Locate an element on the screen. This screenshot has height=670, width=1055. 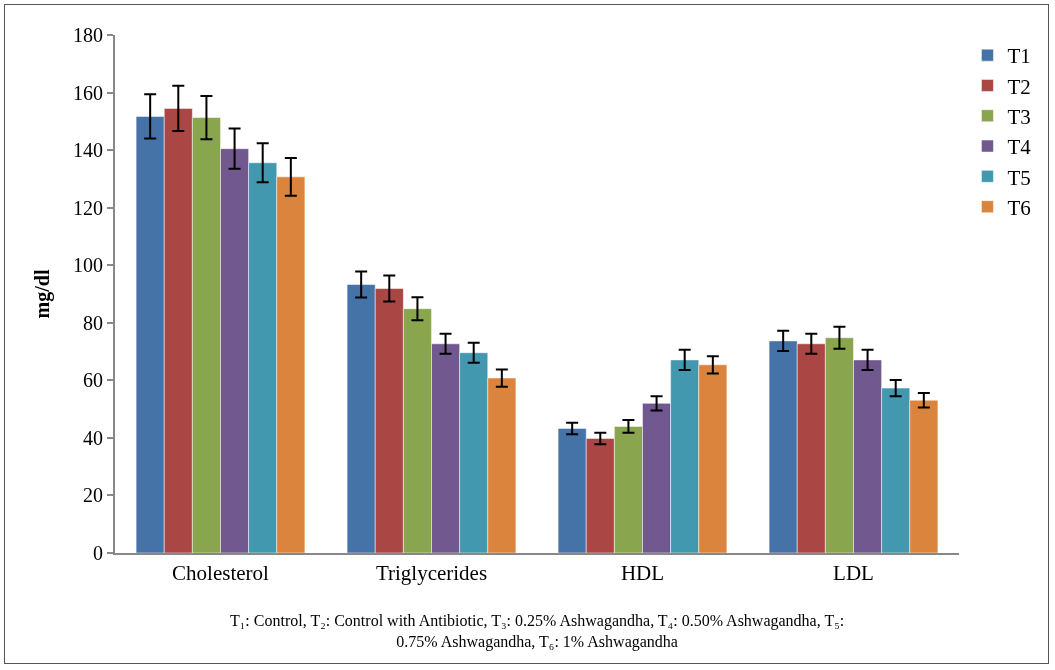
y-tick-label: 0 is located at coordinates (98, 553).